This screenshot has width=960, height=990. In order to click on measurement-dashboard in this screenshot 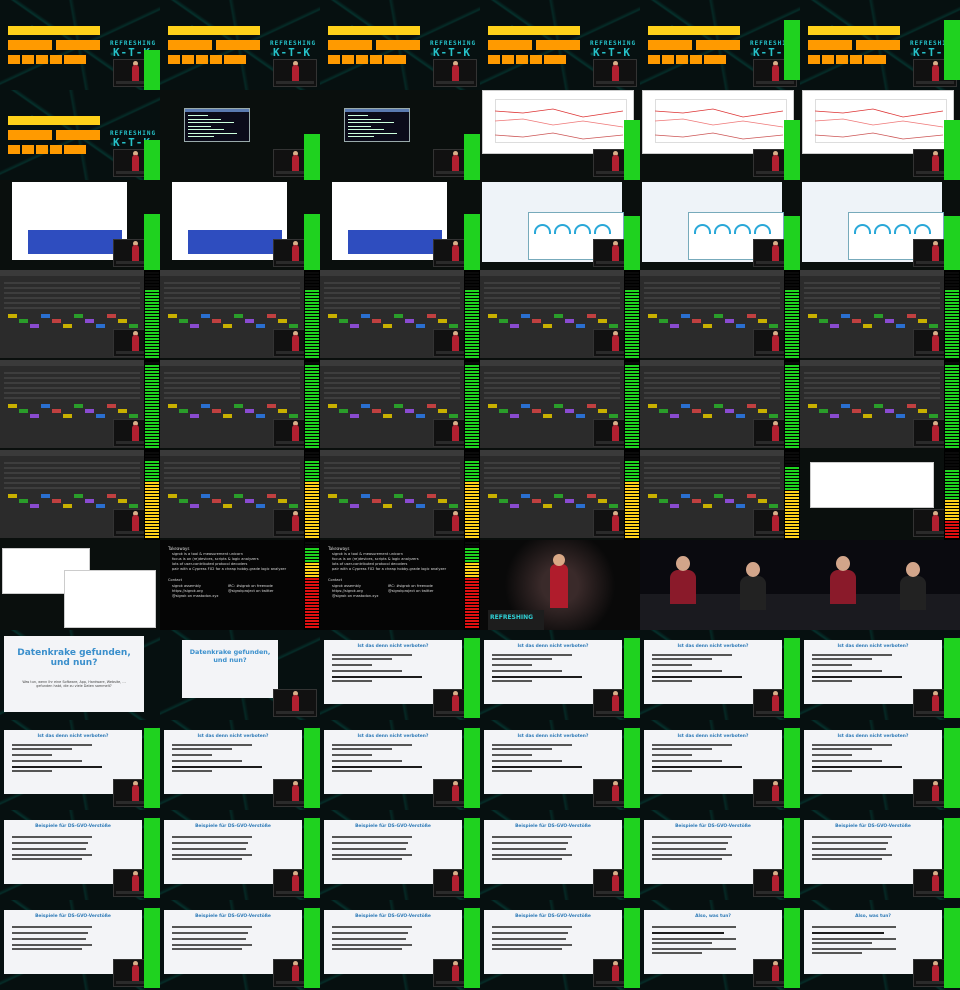, I will do `click(389, 221)`.